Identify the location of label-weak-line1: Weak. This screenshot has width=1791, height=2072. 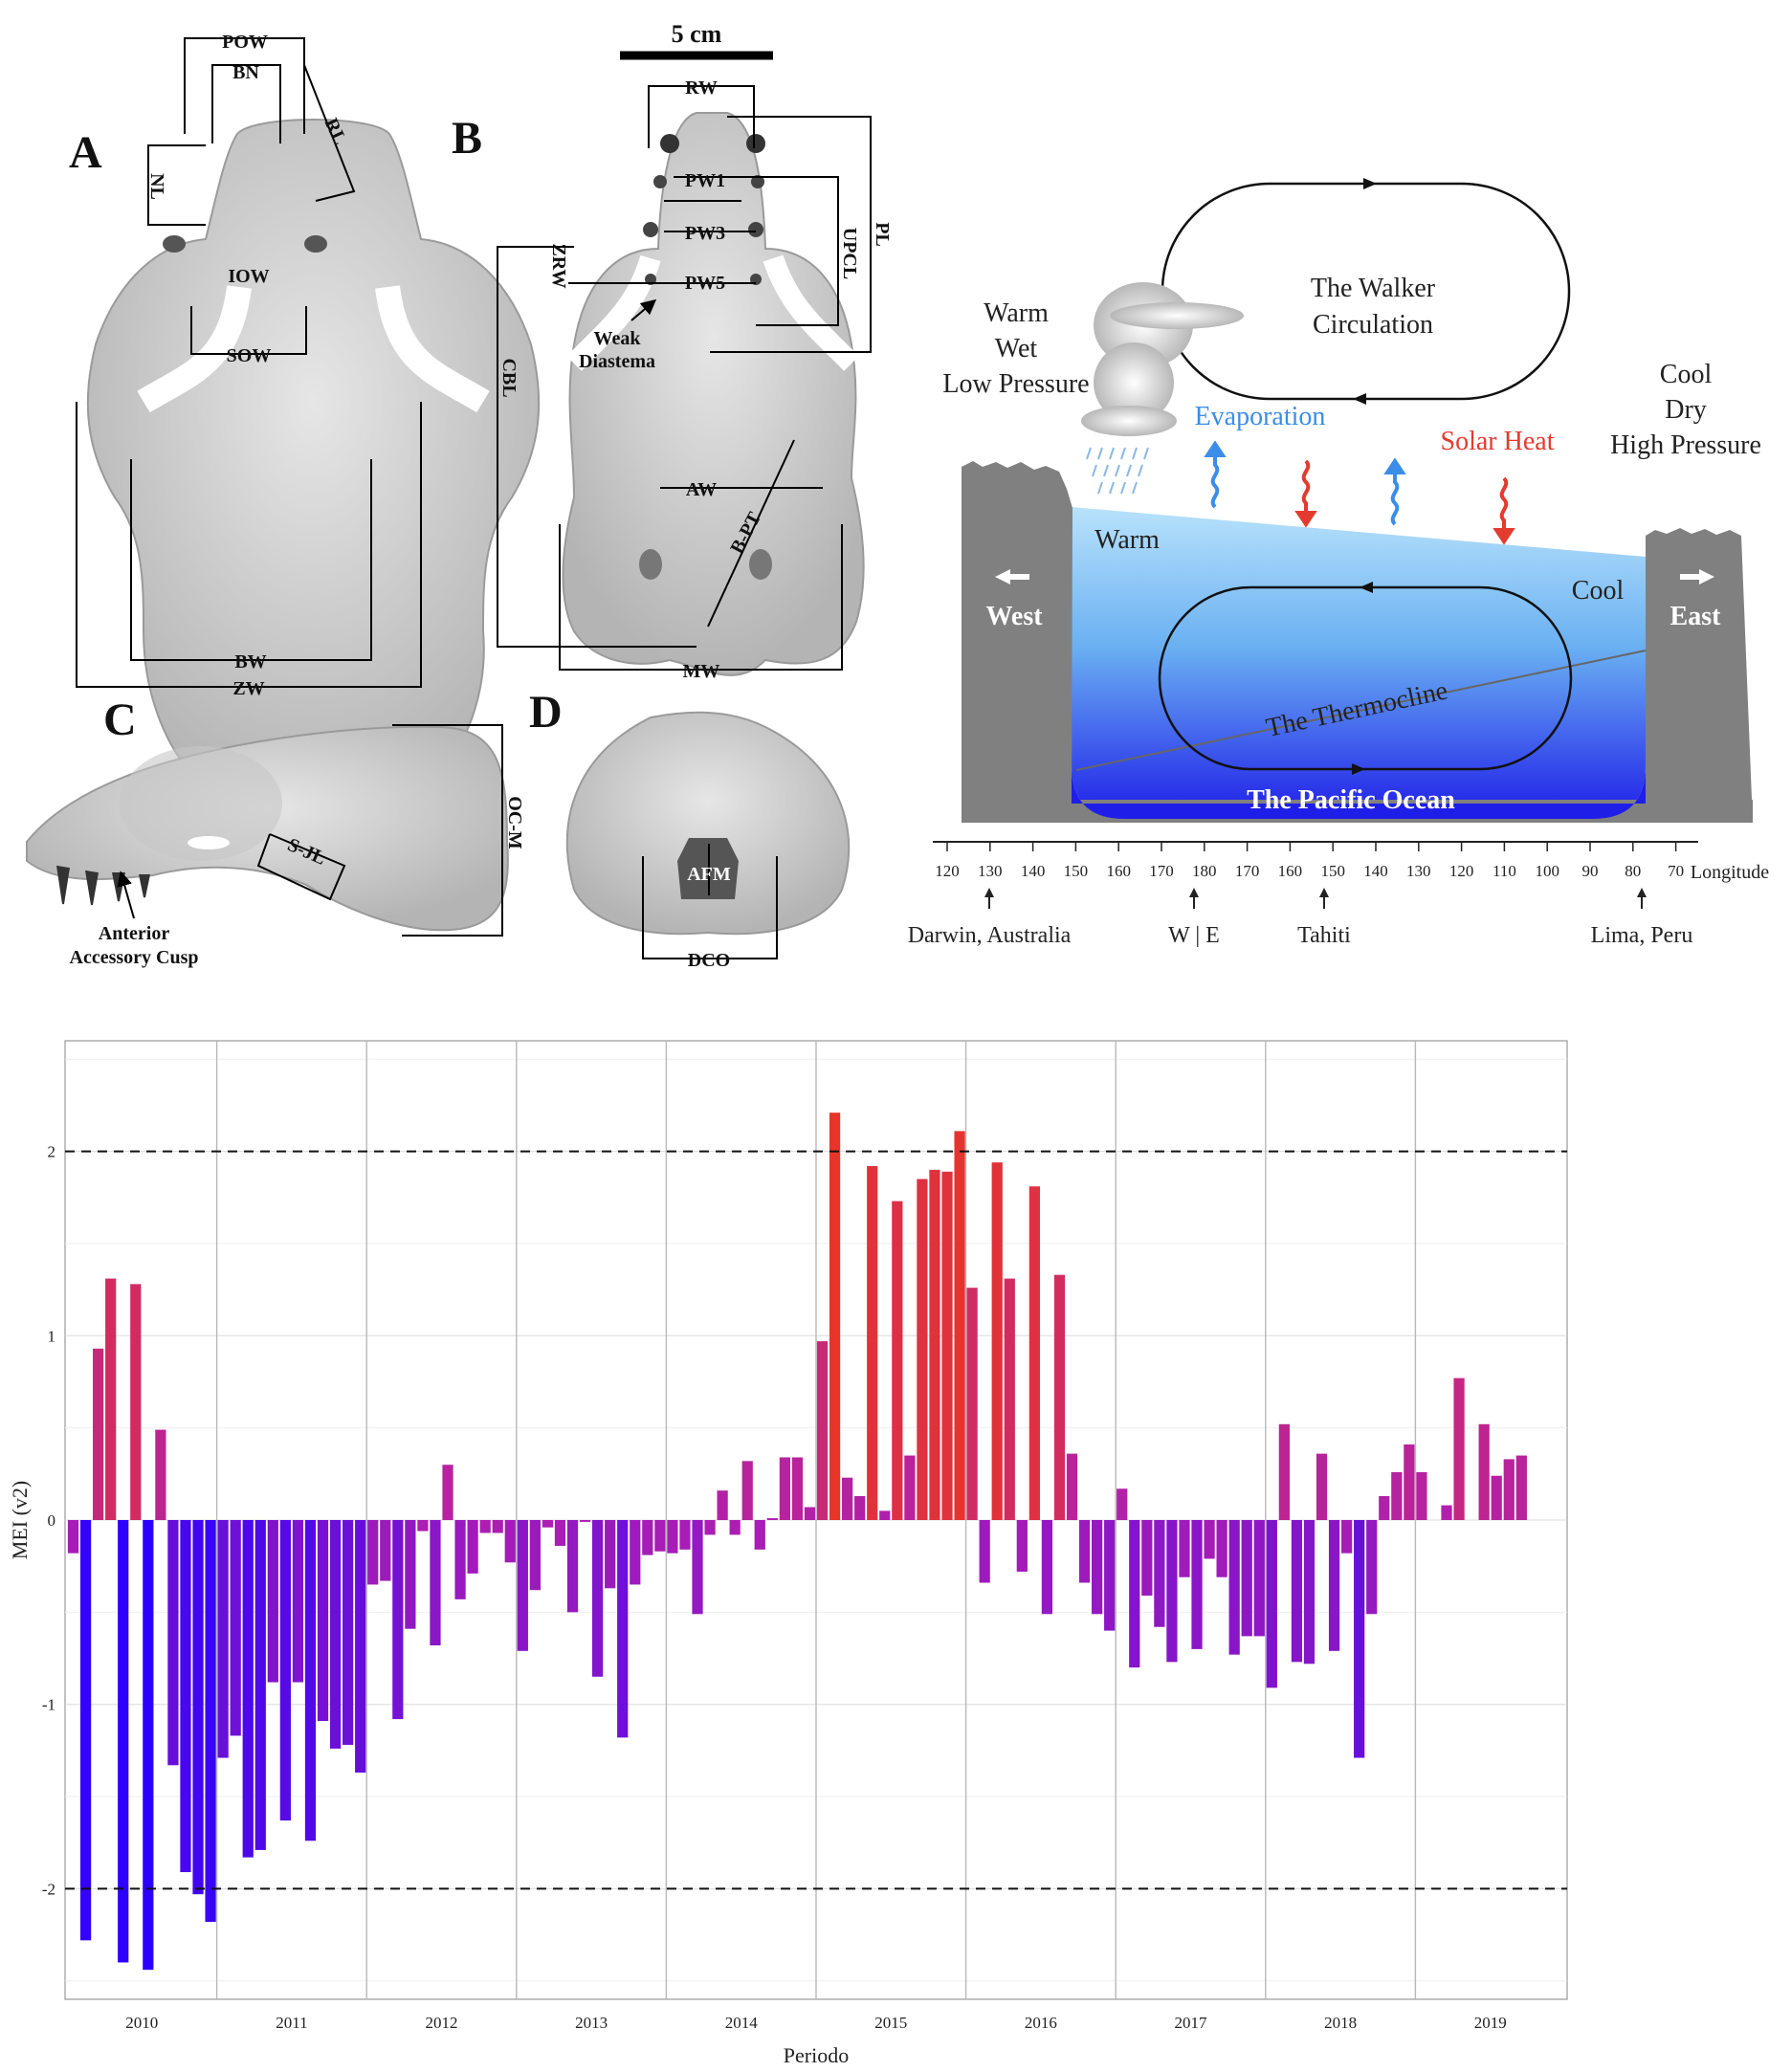
(618, 338).